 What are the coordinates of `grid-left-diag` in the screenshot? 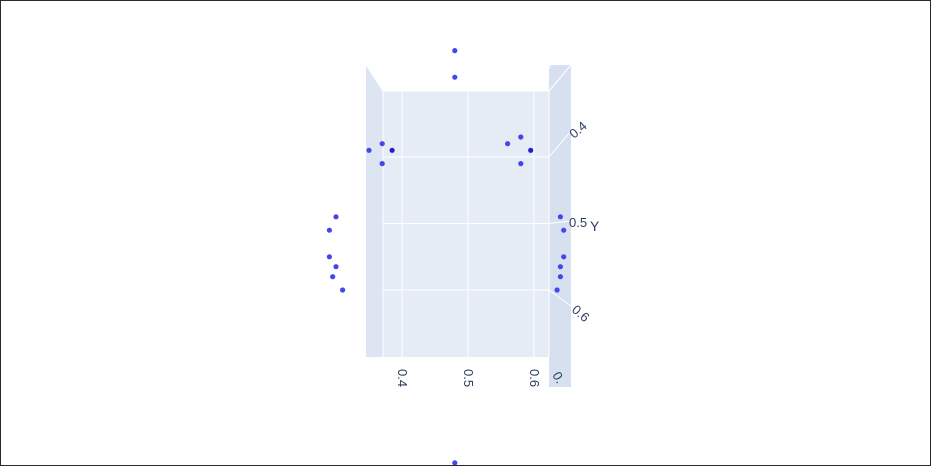 It's located at (374, 78).